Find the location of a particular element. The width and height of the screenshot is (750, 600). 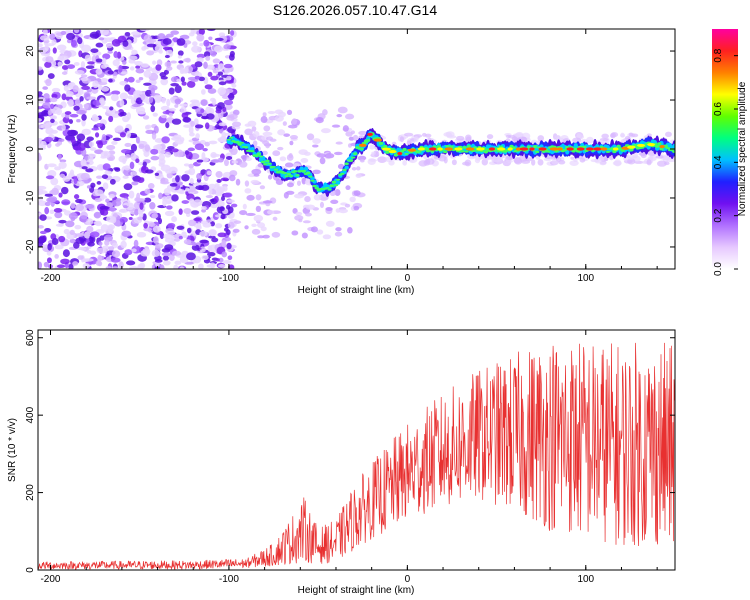

x-tick-label: 0 is located at coordinates (408, 278).